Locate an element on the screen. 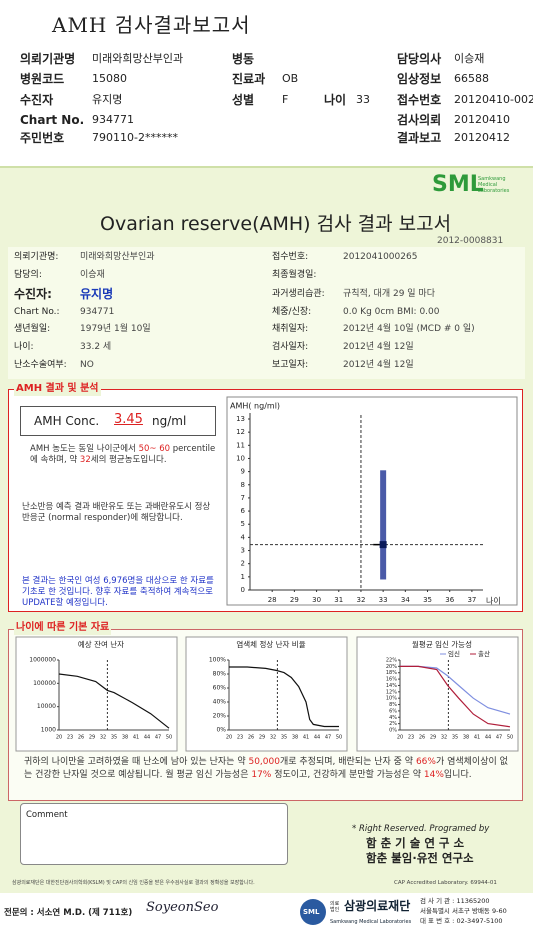  text-run: 세의 평균농도입니다. is located at coordinates (128, 460).